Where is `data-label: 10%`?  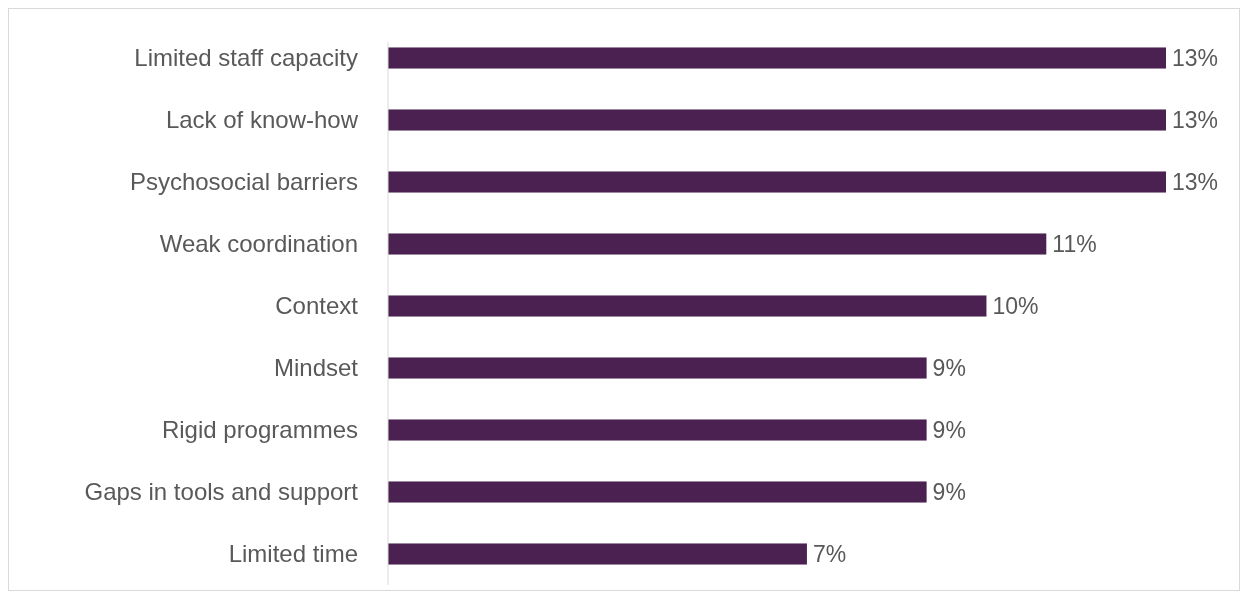 data-label: 10% is located at coordinates (1015, 306).